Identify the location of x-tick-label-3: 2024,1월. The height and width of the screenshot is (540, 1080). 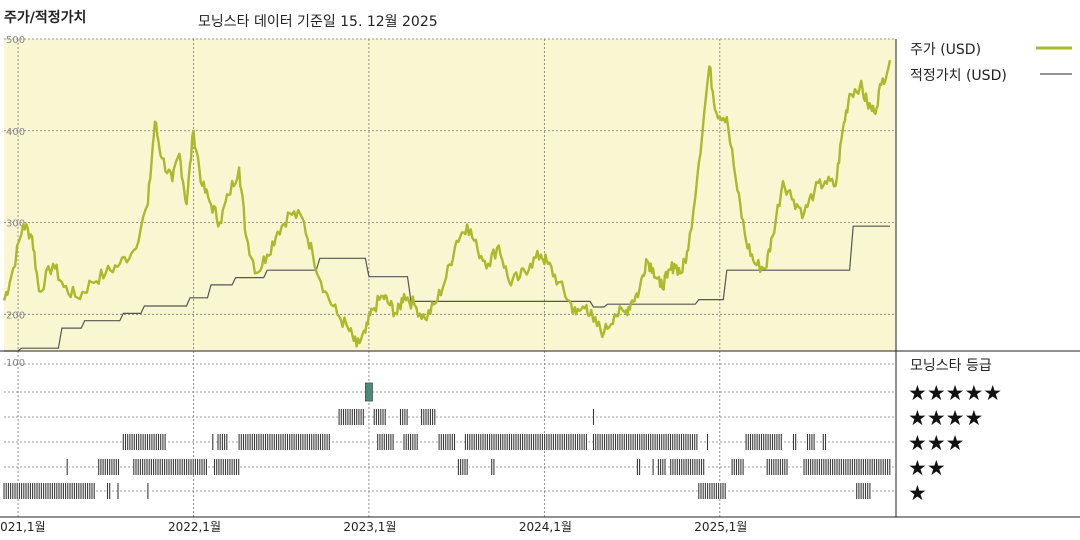
(545, 527).